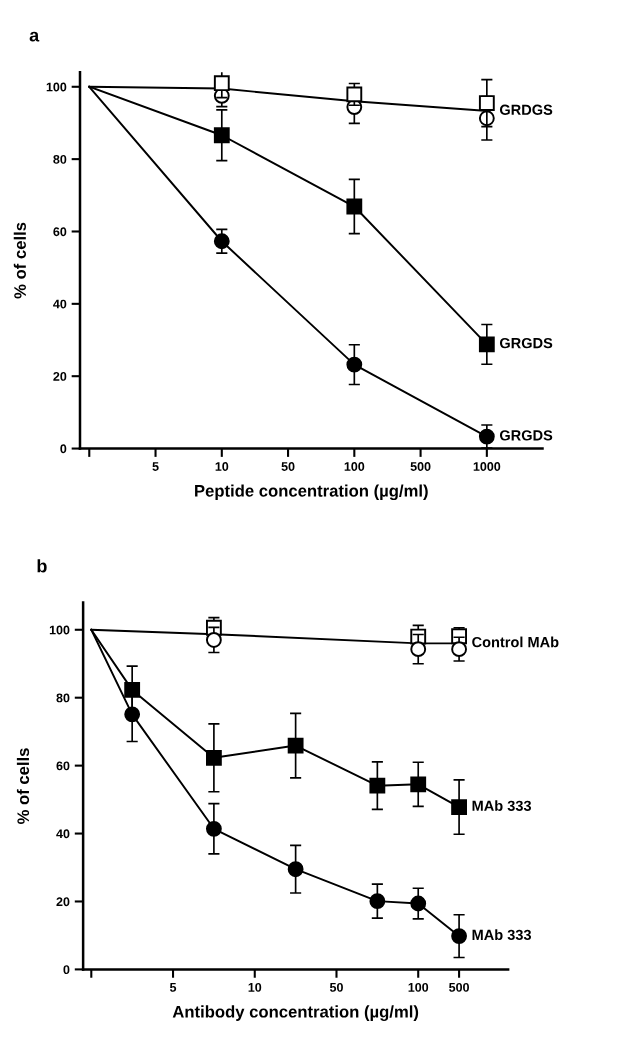 The height and width of the screenshot is (1048, 625). I want to click on annotation: Control MAb, so click(515, 642).